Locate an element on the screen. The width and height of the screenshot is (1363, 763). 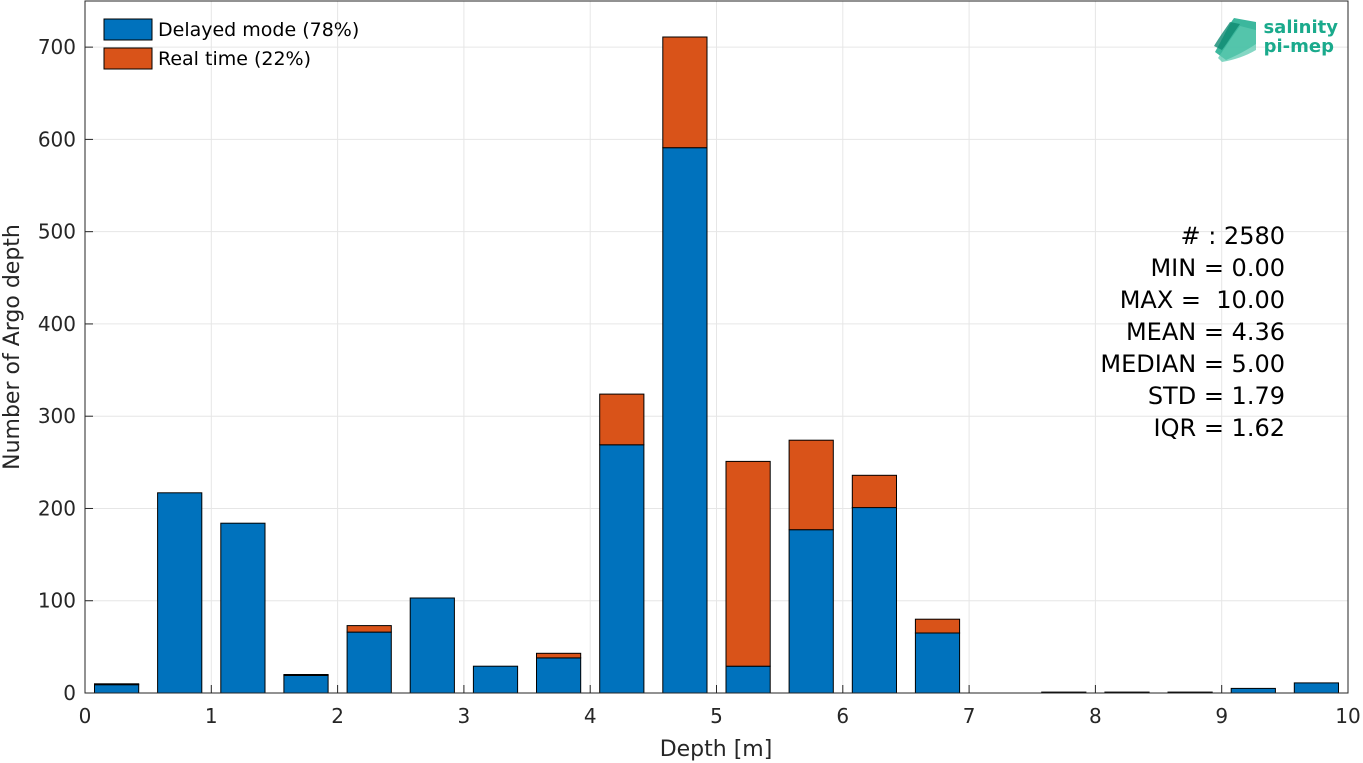
x-tick-label: 1 is located at coordinates (211, 716).